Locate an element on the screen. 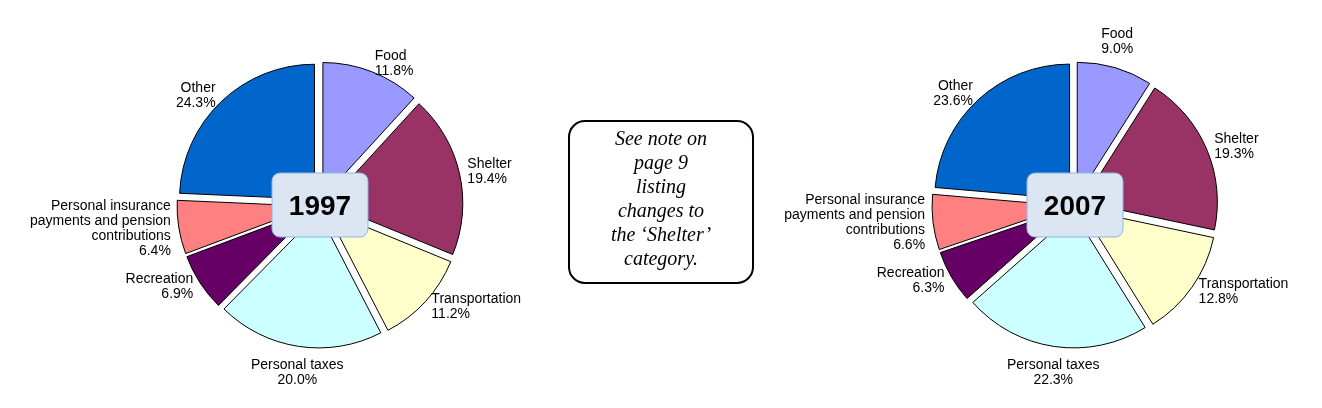 This screenshot has width=1322, height=408. data-label: 20.0% is located at coordinates (297, 379).